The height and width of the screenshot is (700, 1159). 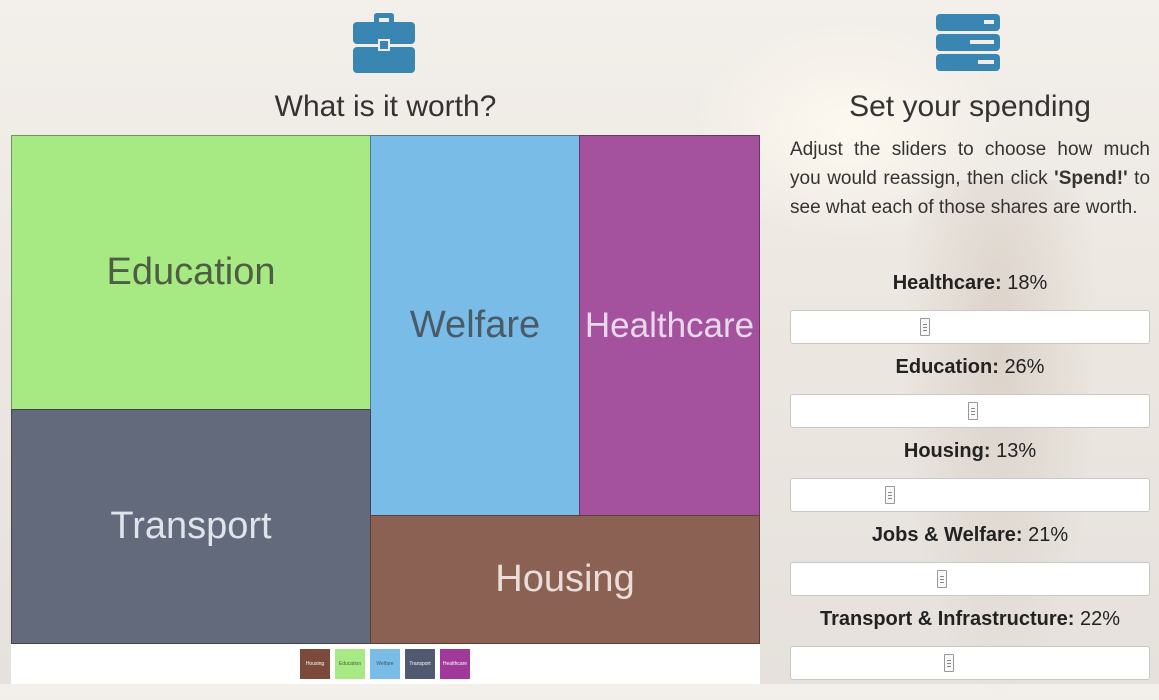 I want to click on background-scenery, so click(x=999, y=440).